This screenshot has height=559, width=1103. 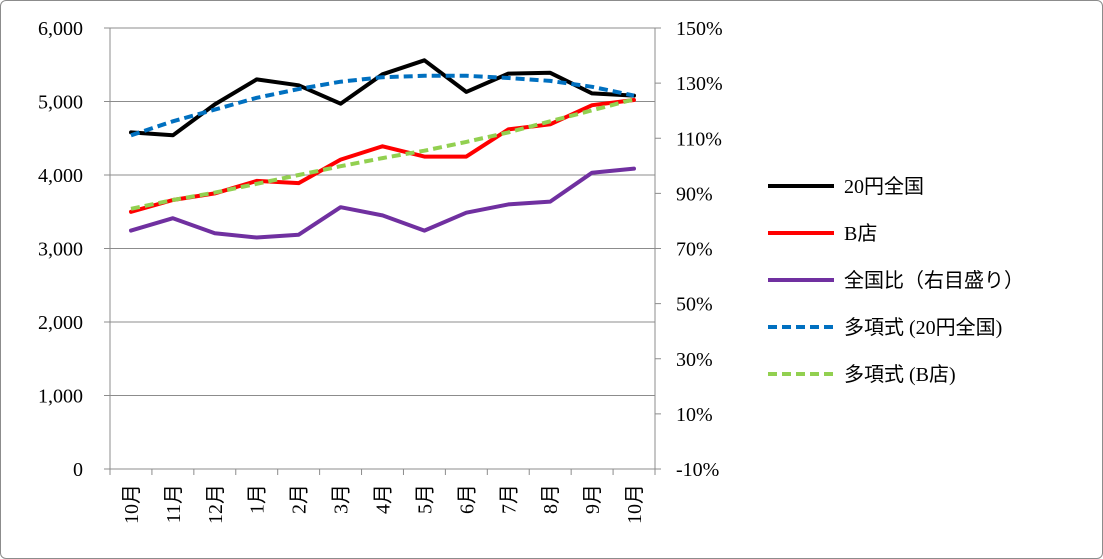 I want to click on x-tick-label: 8月, so click(x=551, y=499).